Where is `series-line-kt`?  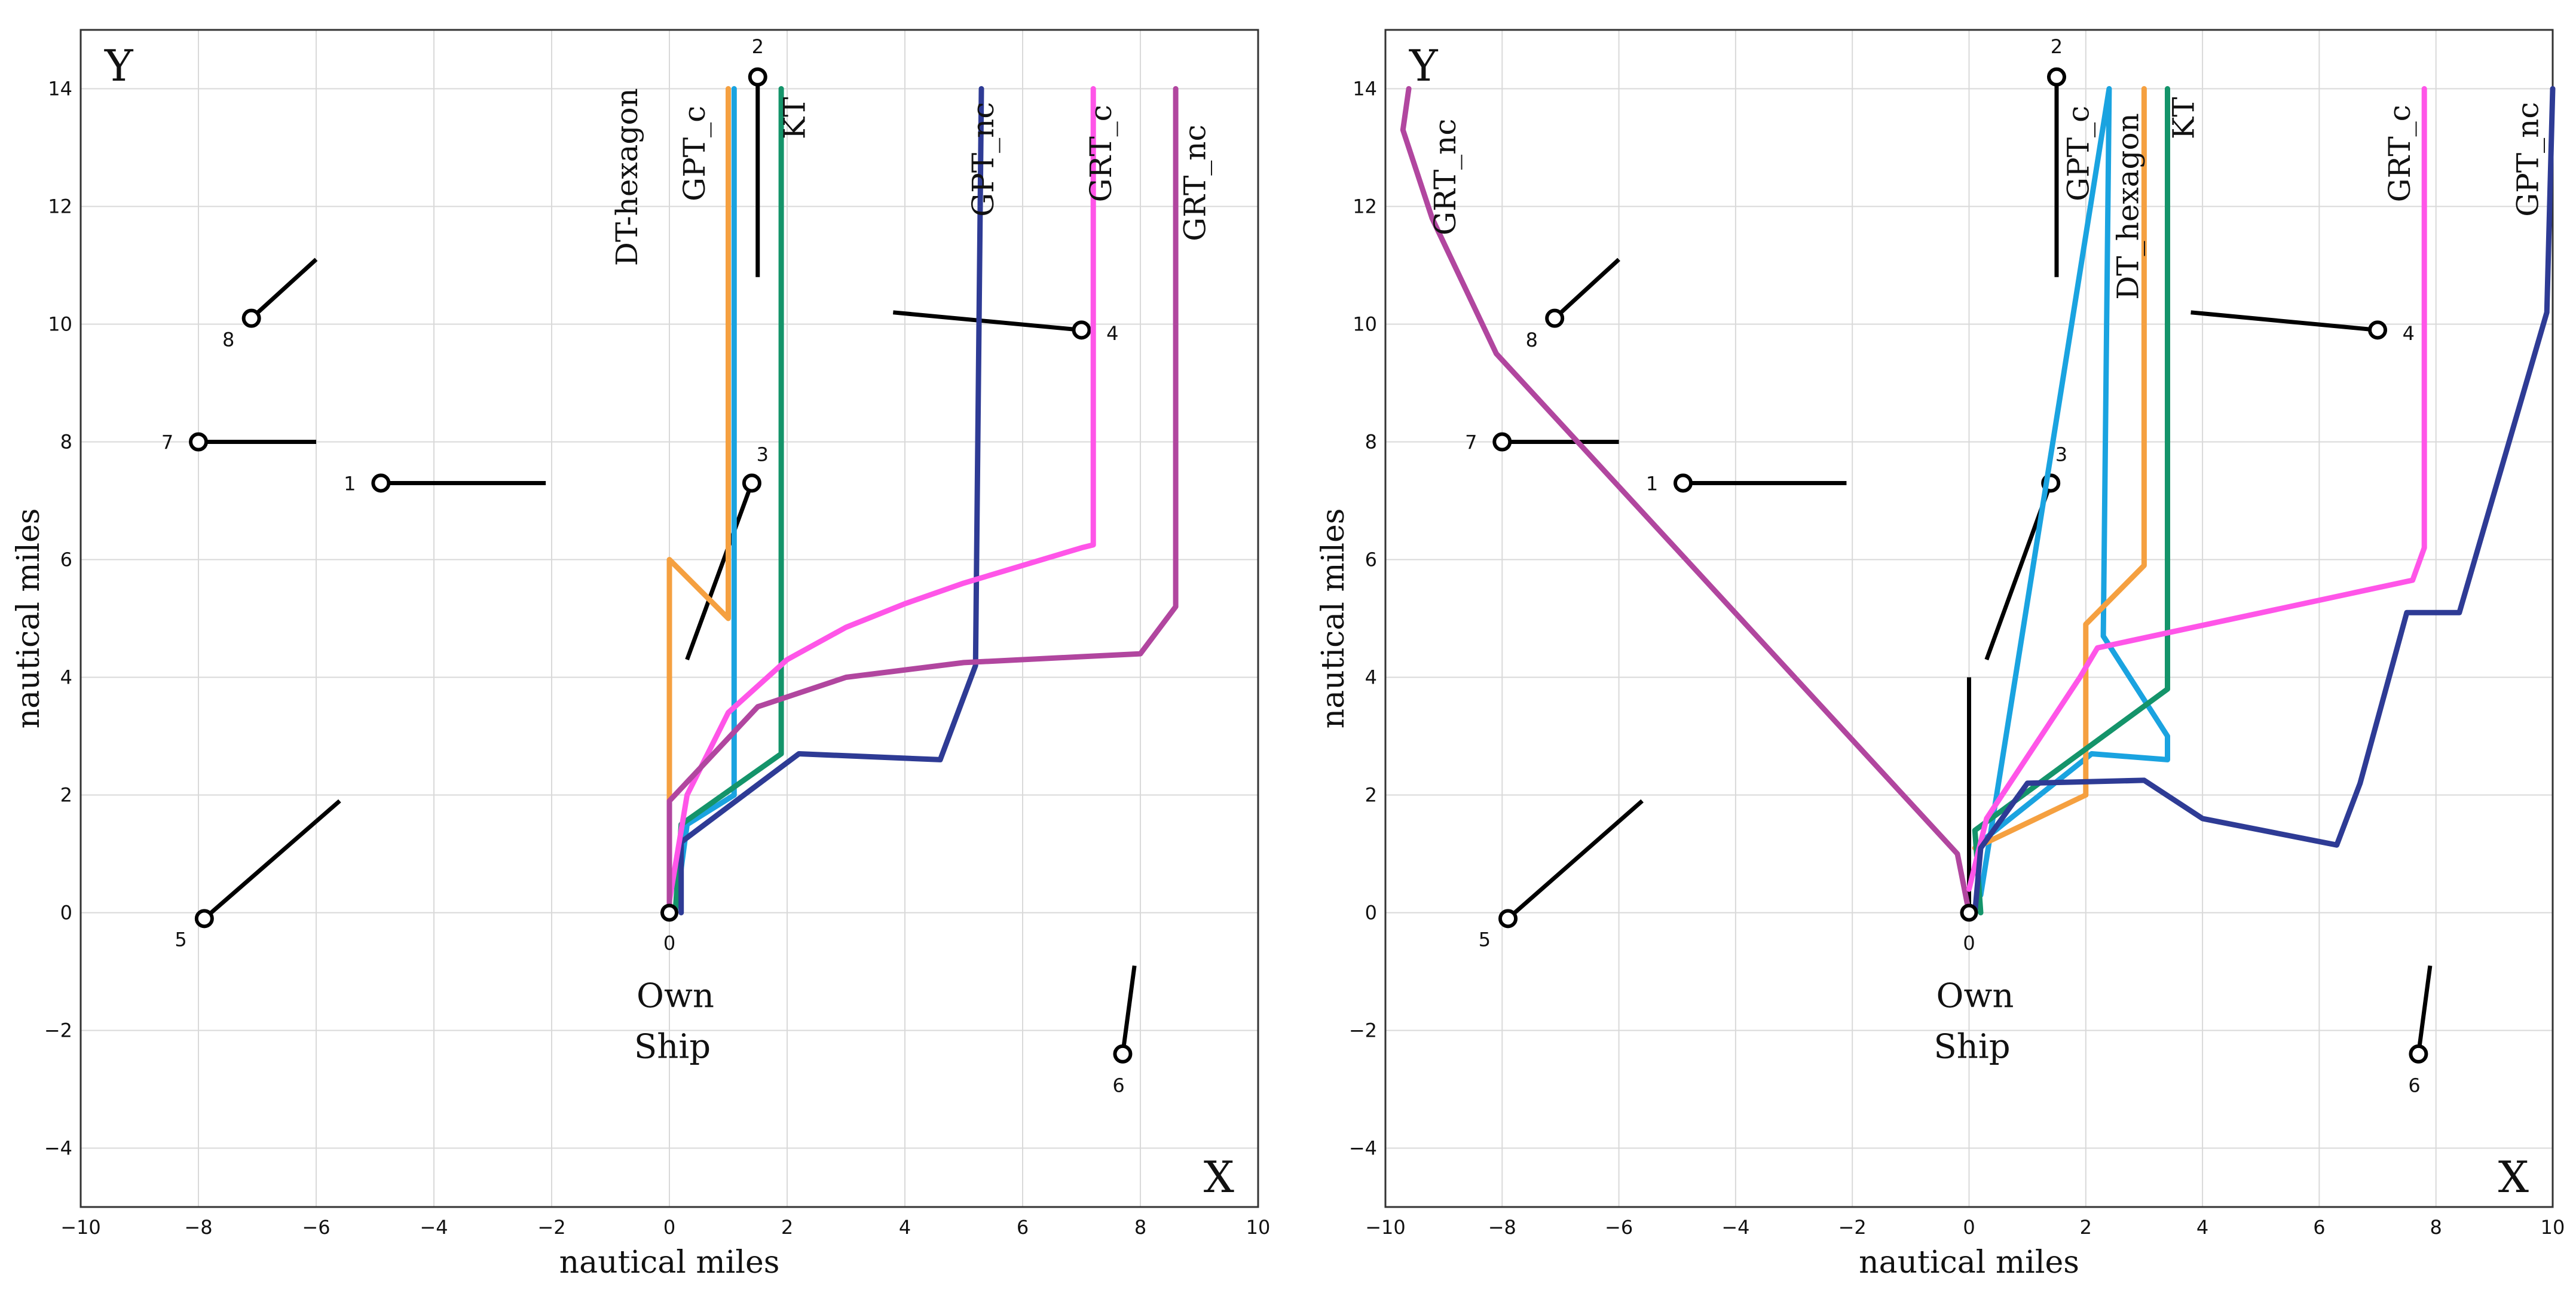
series-line-kt is located at coordinates (728, 500).